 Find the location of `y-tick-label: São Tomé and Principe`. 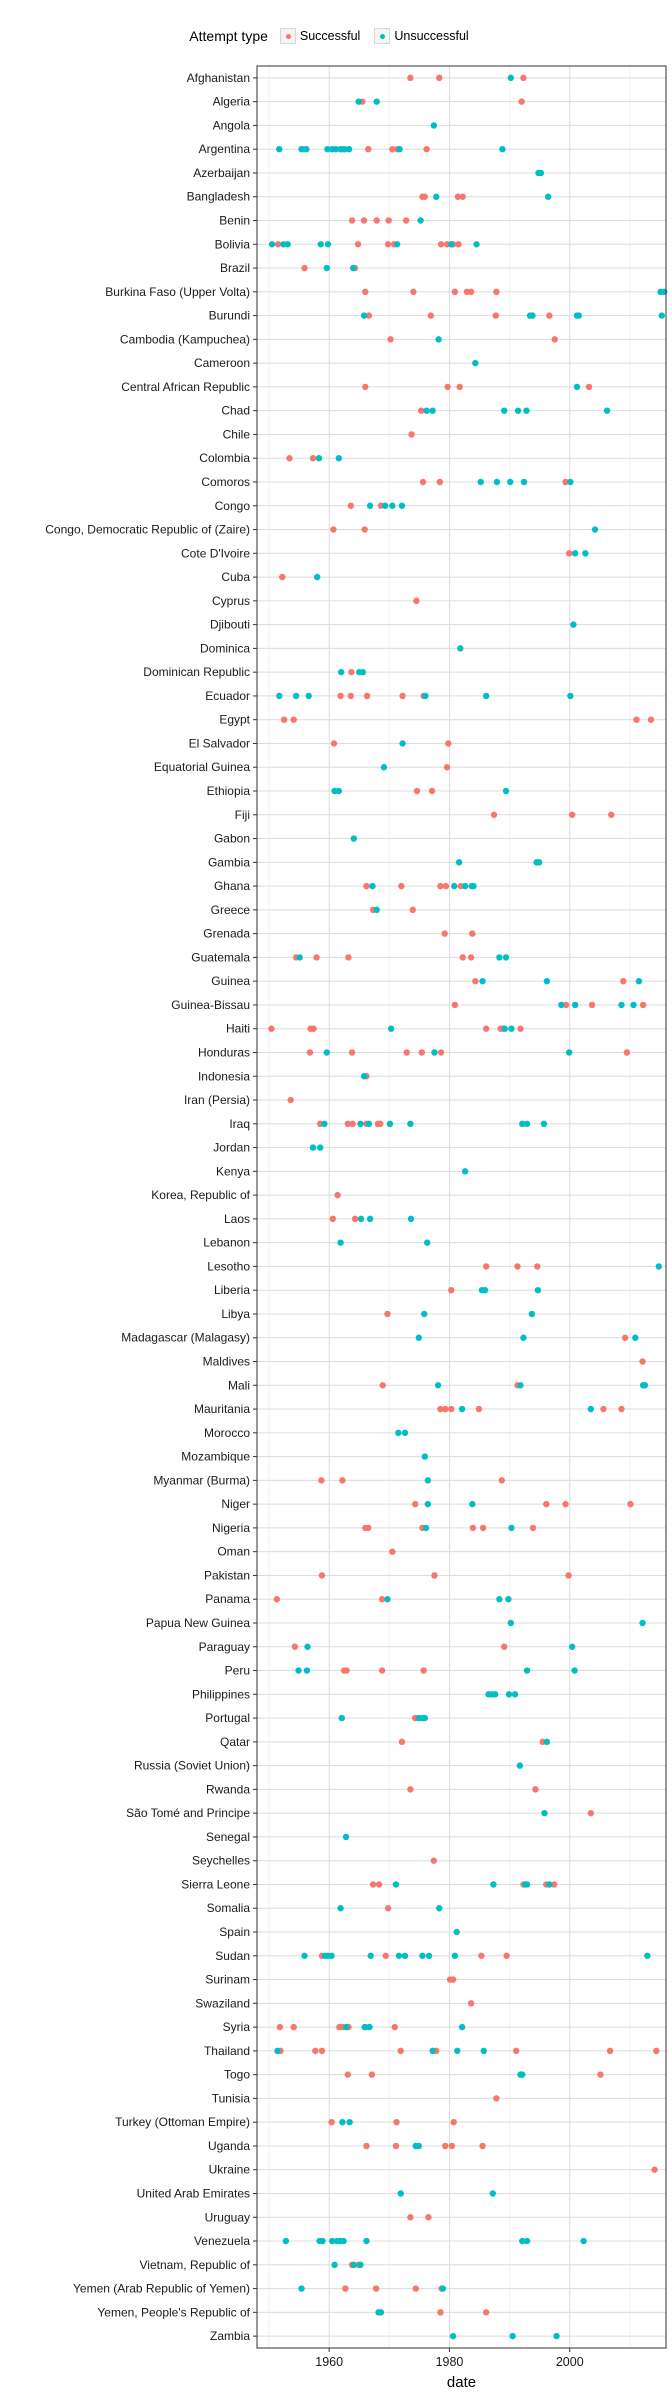

y-tick-label: São Tomé and Principe is located at coordinates (188, 1813).